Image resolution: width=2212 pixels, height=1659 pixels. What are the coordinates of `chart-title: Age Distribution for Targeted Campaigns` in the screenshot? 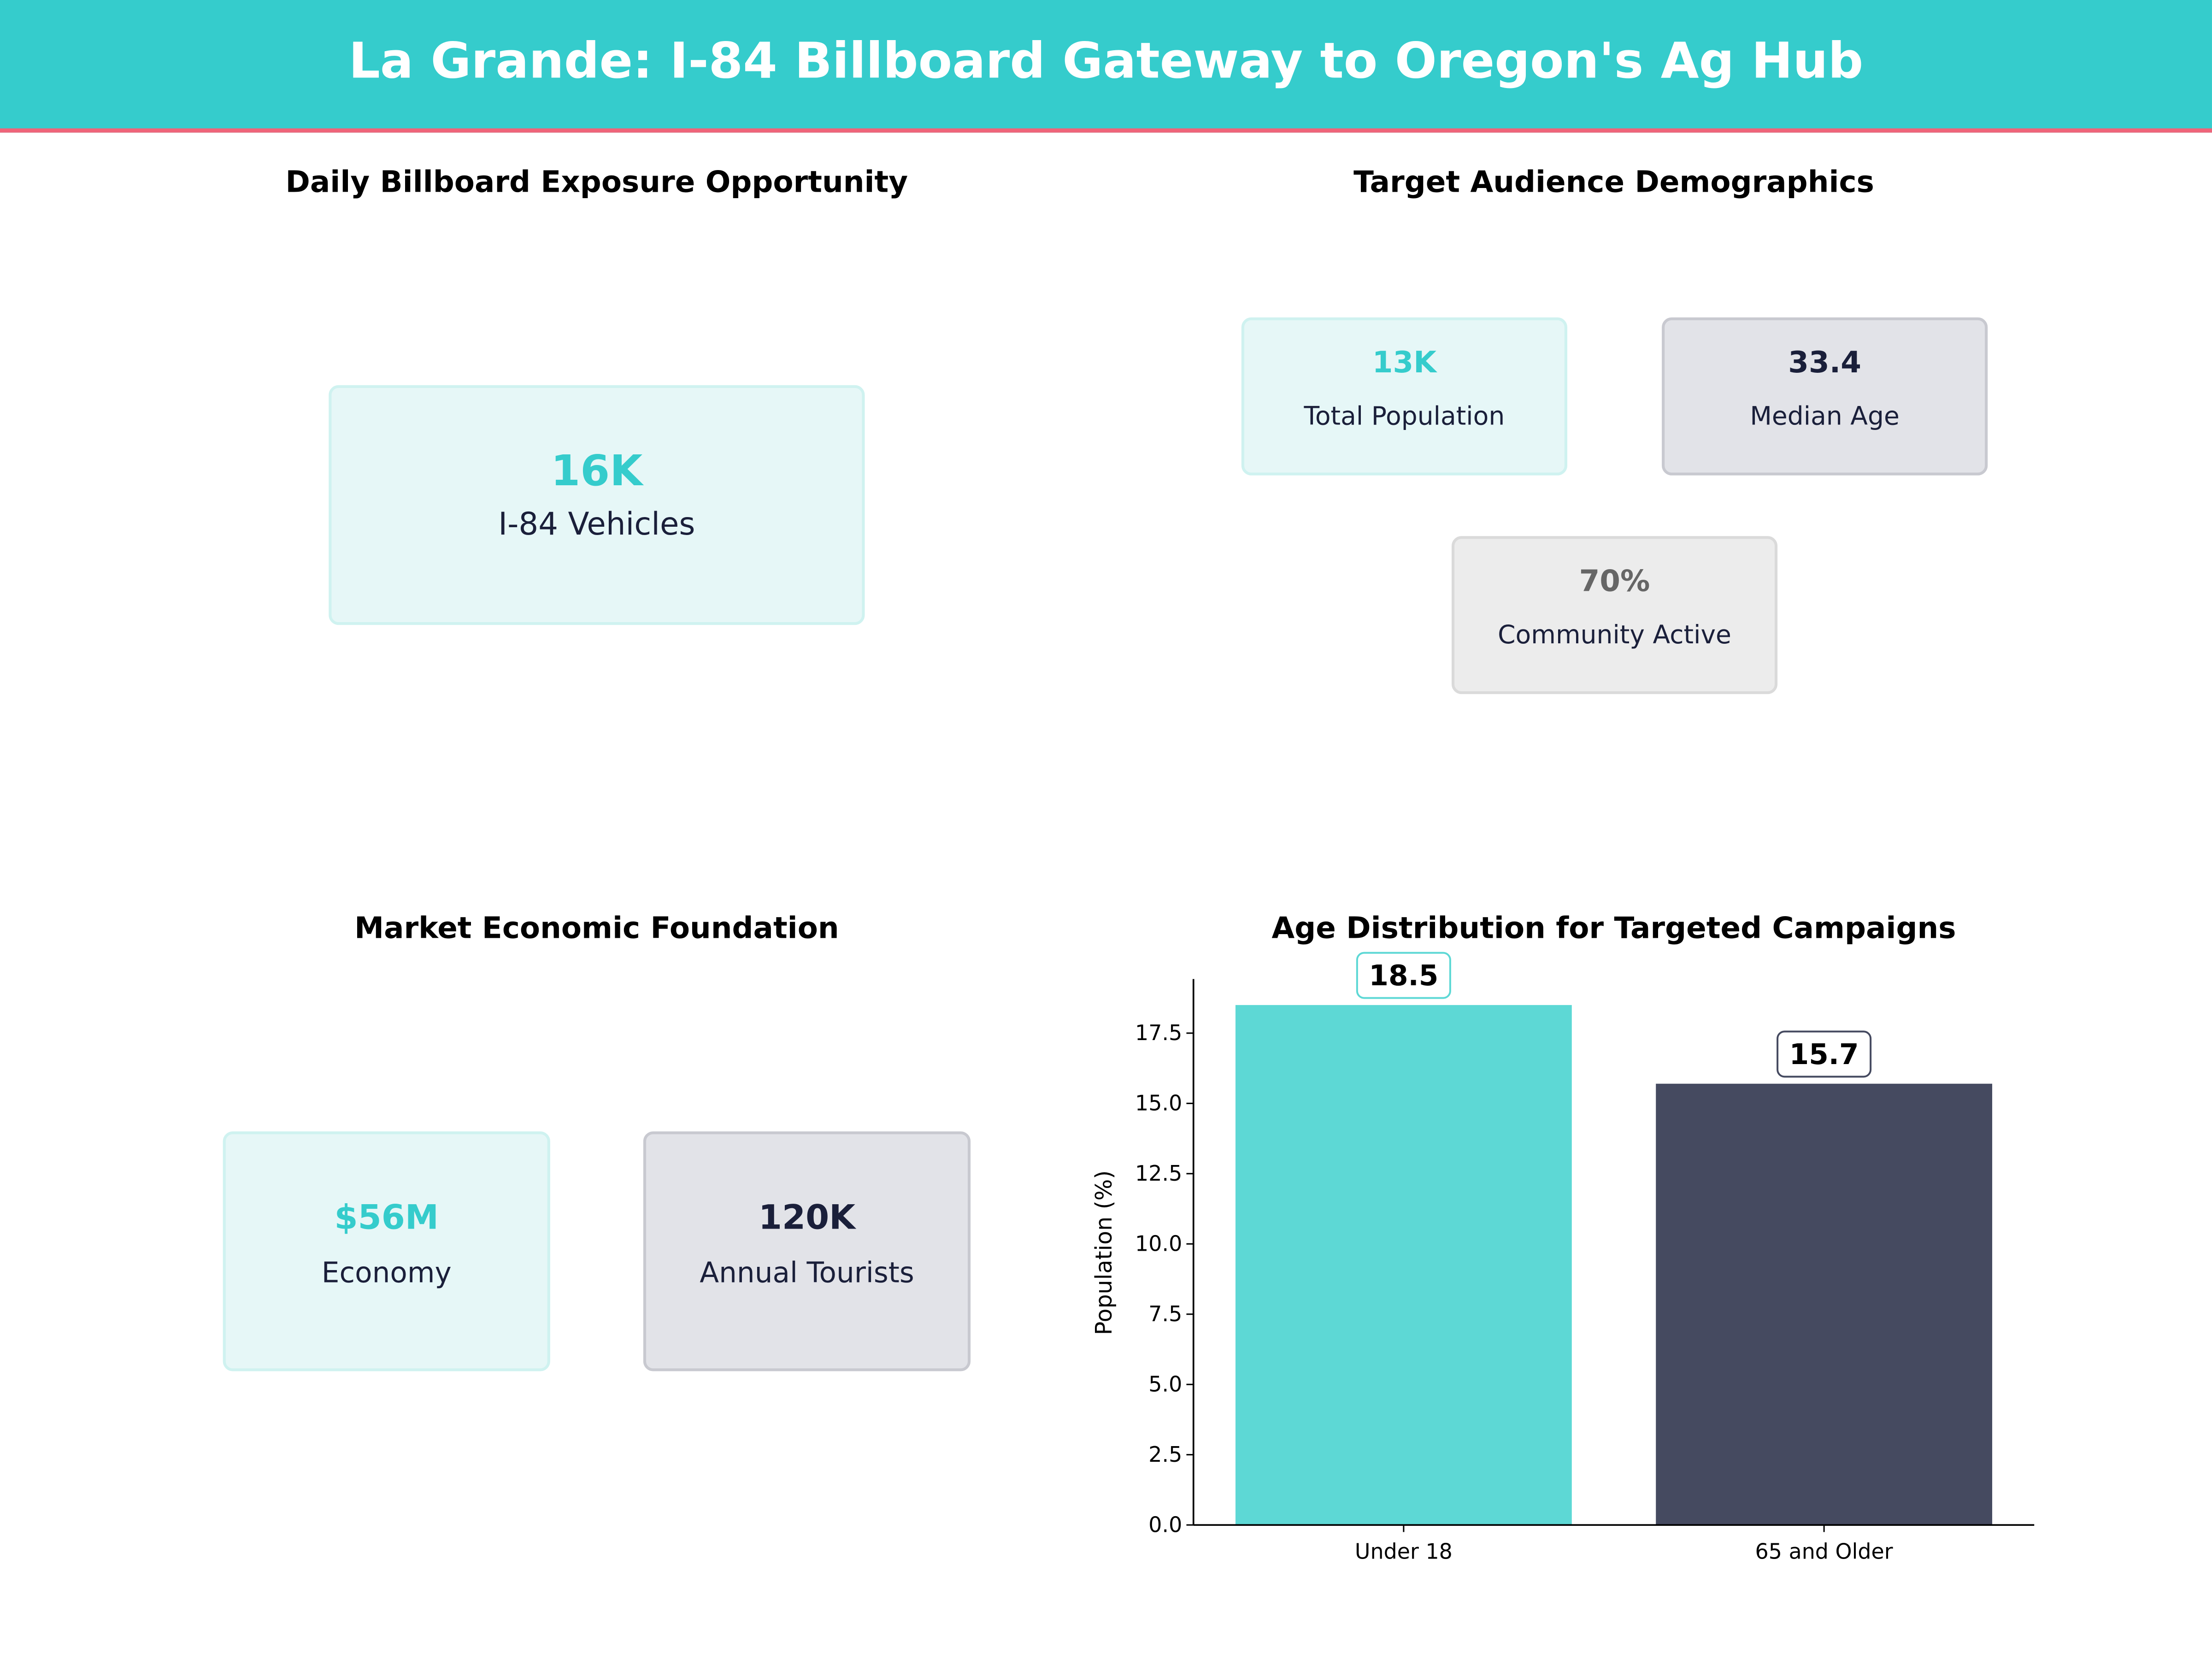 It's located at (1613, 928).